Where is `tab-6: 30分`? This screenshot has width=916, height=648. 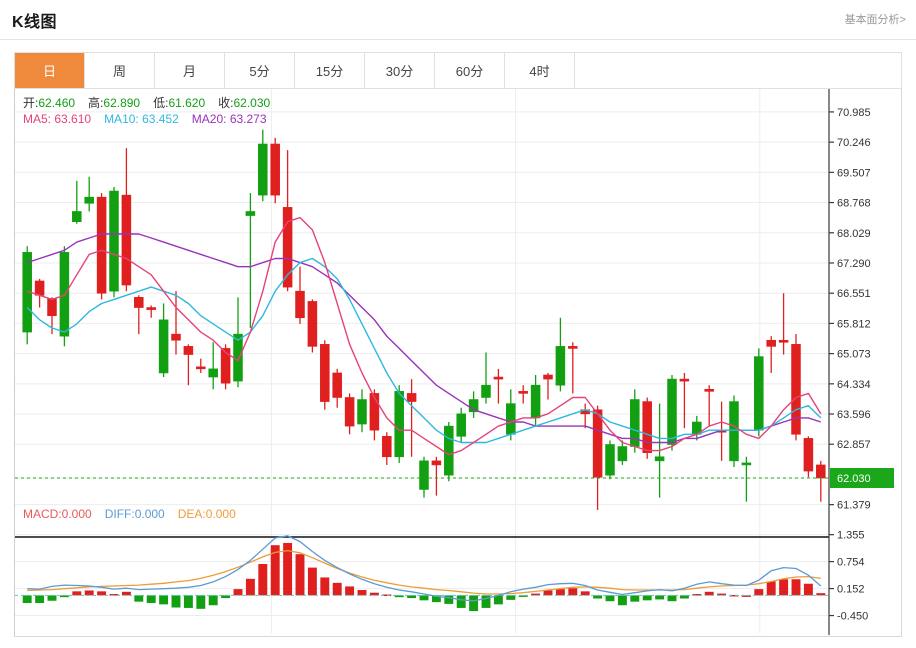 tab-6: 30分 is located at coordinates (400, 70).